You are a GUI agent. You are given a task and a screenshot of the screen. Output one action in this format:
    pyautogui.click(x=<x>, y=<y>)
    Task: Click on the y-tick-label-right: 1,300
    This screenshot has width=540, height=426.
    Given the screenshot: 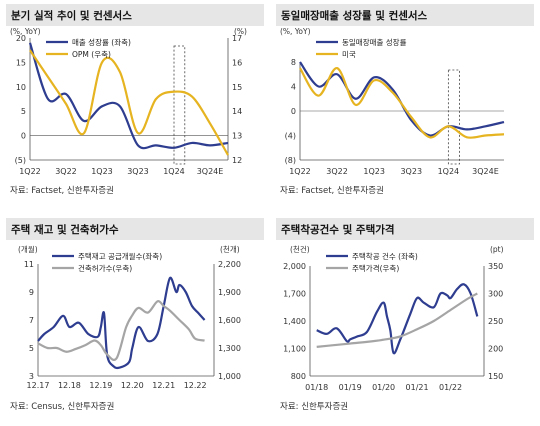 What is the action you would take?
    pyautogui.click(x=229, y=348)
    